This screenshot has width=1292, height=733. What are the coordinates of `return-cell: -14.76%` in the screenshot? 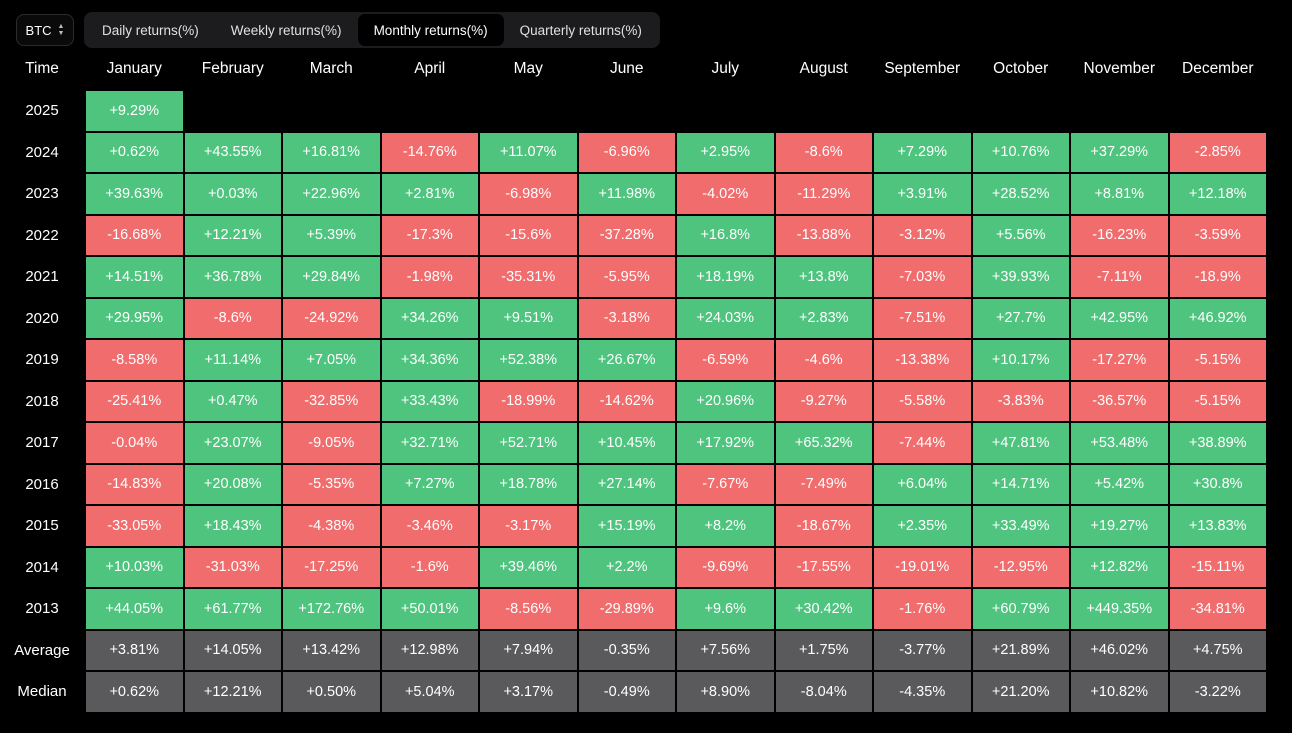 It's located at (429, 152).